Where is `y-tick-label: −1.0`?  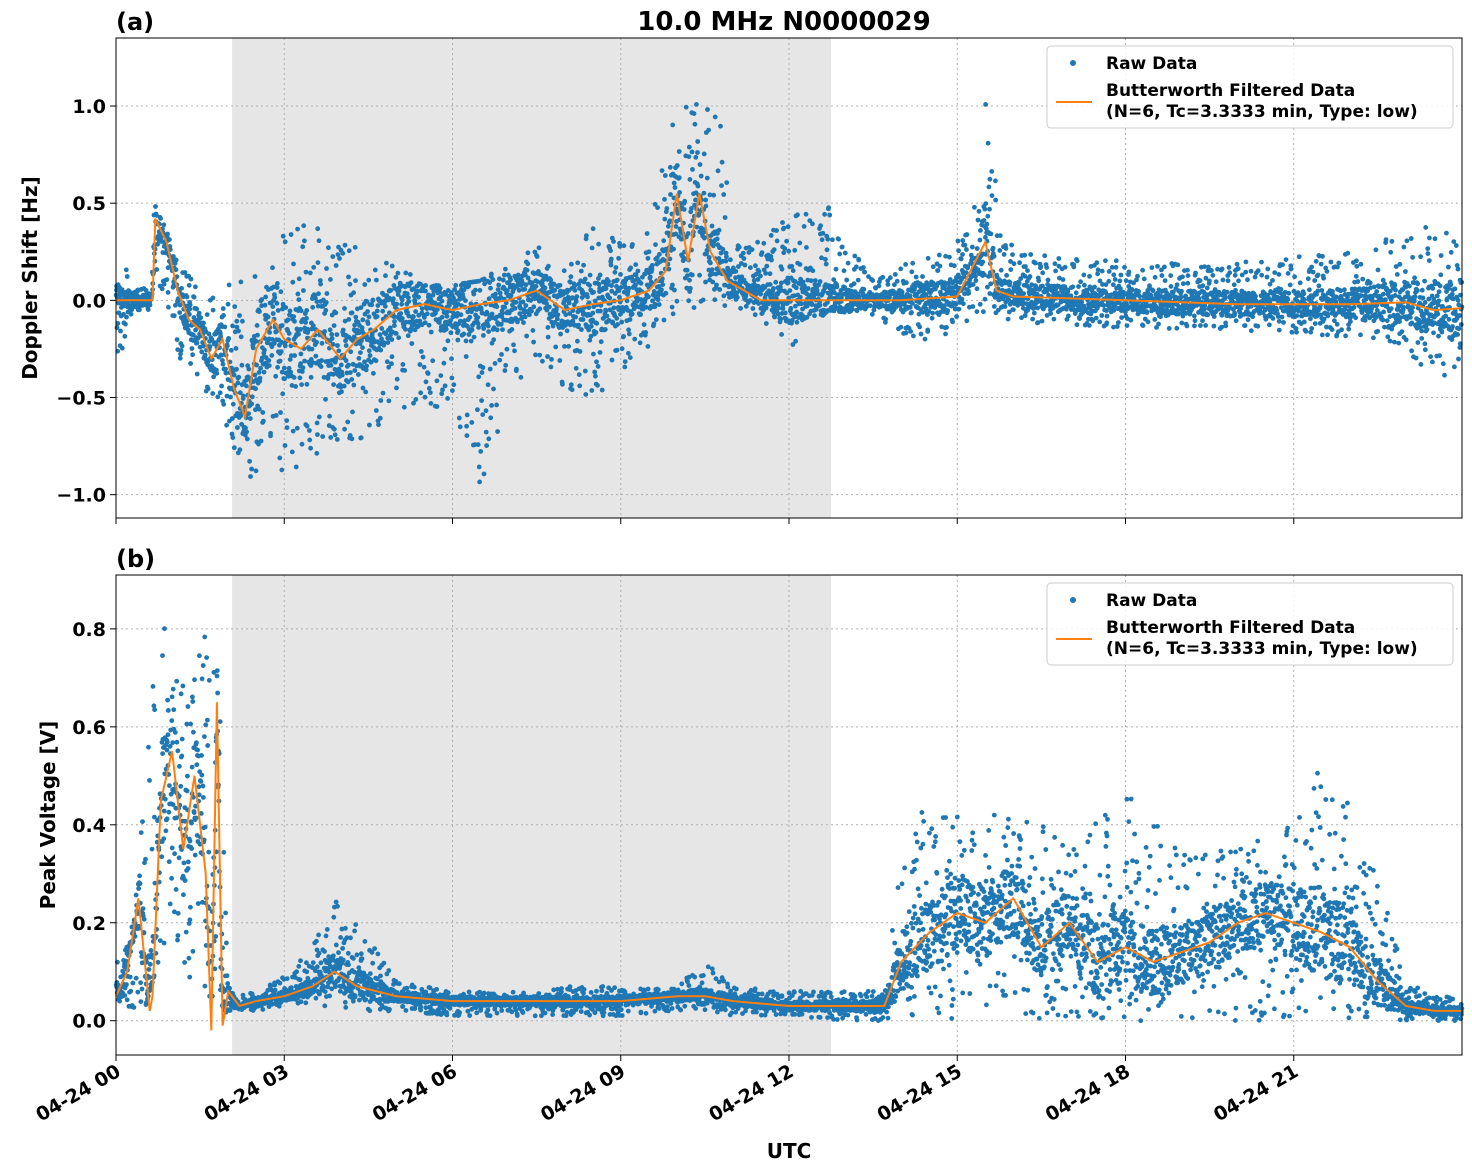 y-tick-label: −1.0 is located at coordinates (81, 496).